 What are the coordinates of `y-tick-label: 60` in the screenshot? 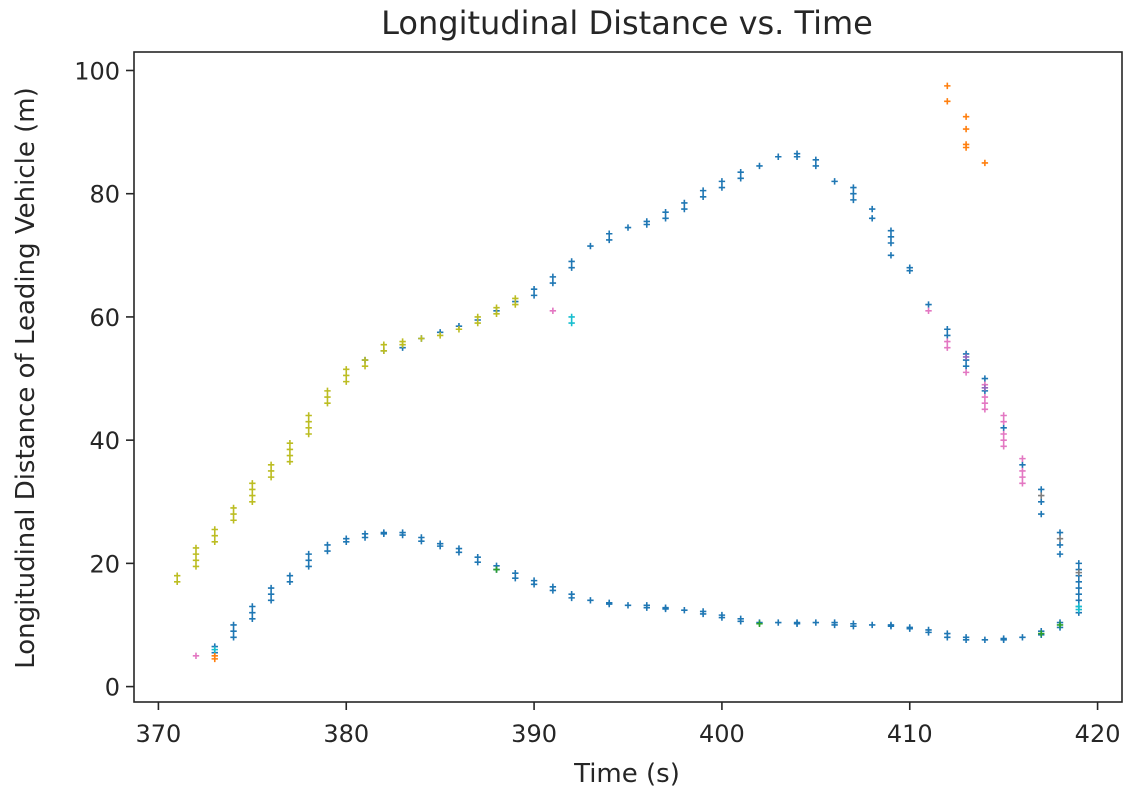 It's located at (104, 318).